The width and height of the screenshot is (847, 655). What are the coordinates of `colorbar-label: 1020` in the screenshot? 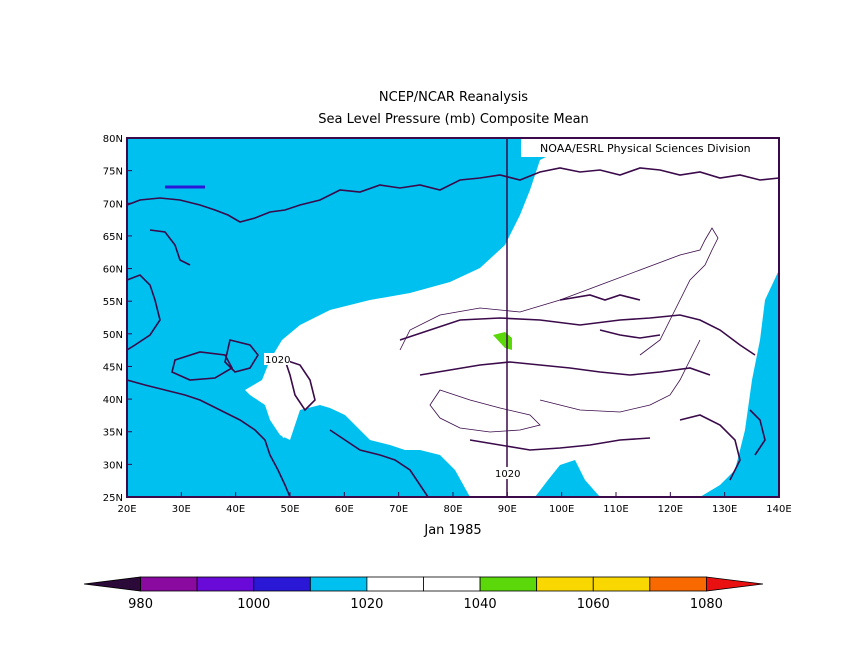 It's located at (366, 604).